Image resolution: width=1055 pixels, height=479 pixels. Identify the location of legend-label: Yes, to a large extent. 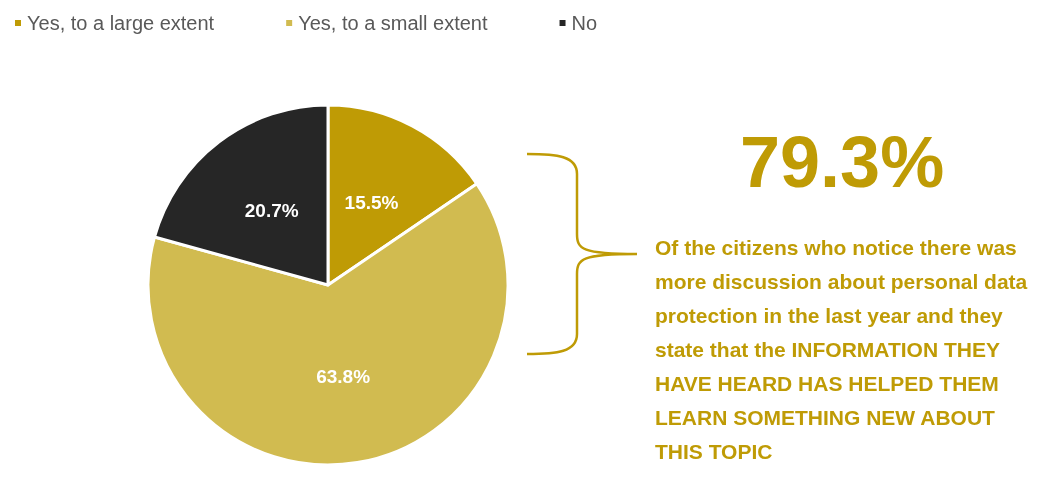
(121, 23).